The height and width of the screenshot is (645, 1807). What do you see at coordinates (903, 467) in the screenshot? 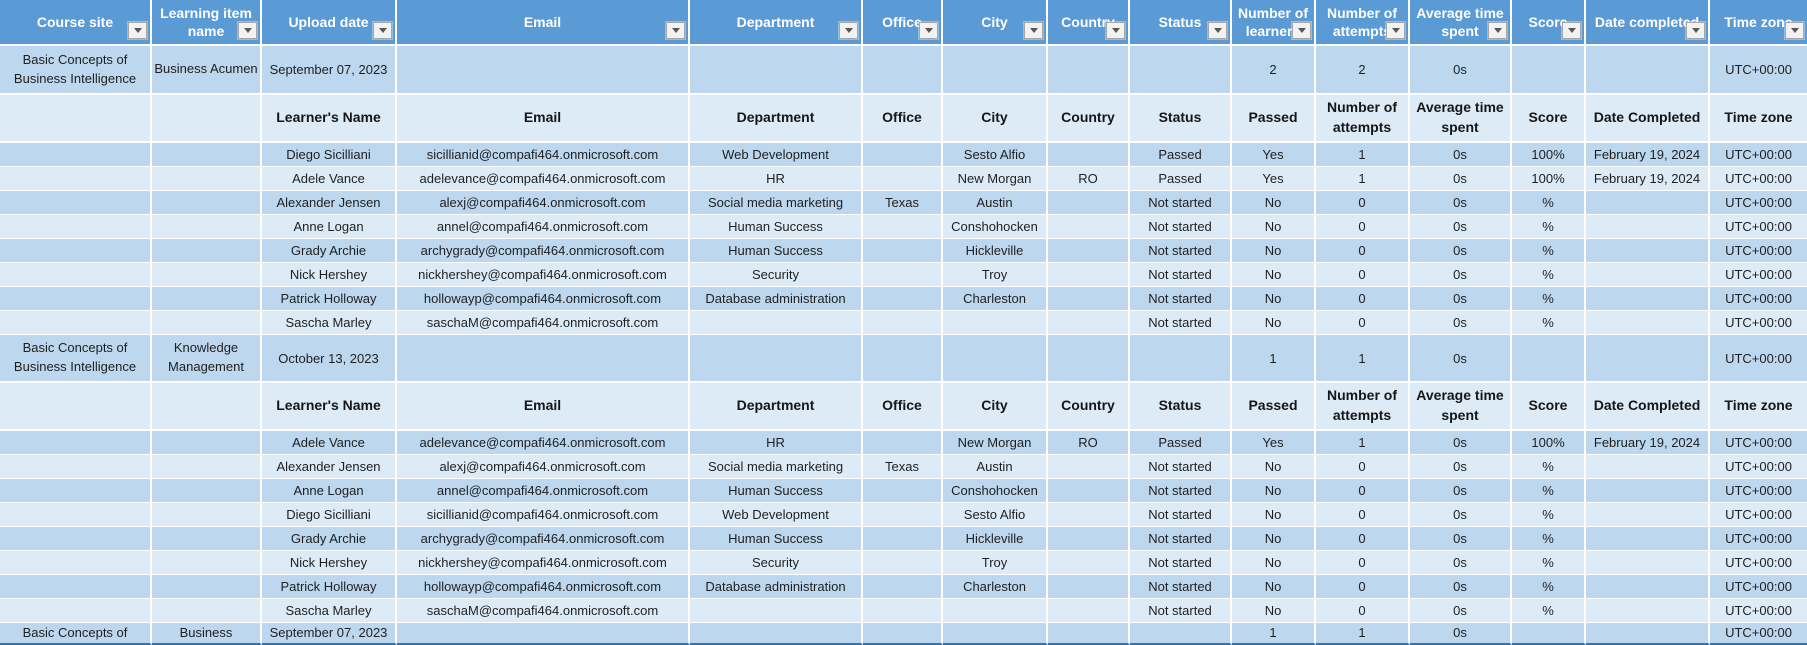
I see `cell-office: Texas` at bounding box center [903, 467].